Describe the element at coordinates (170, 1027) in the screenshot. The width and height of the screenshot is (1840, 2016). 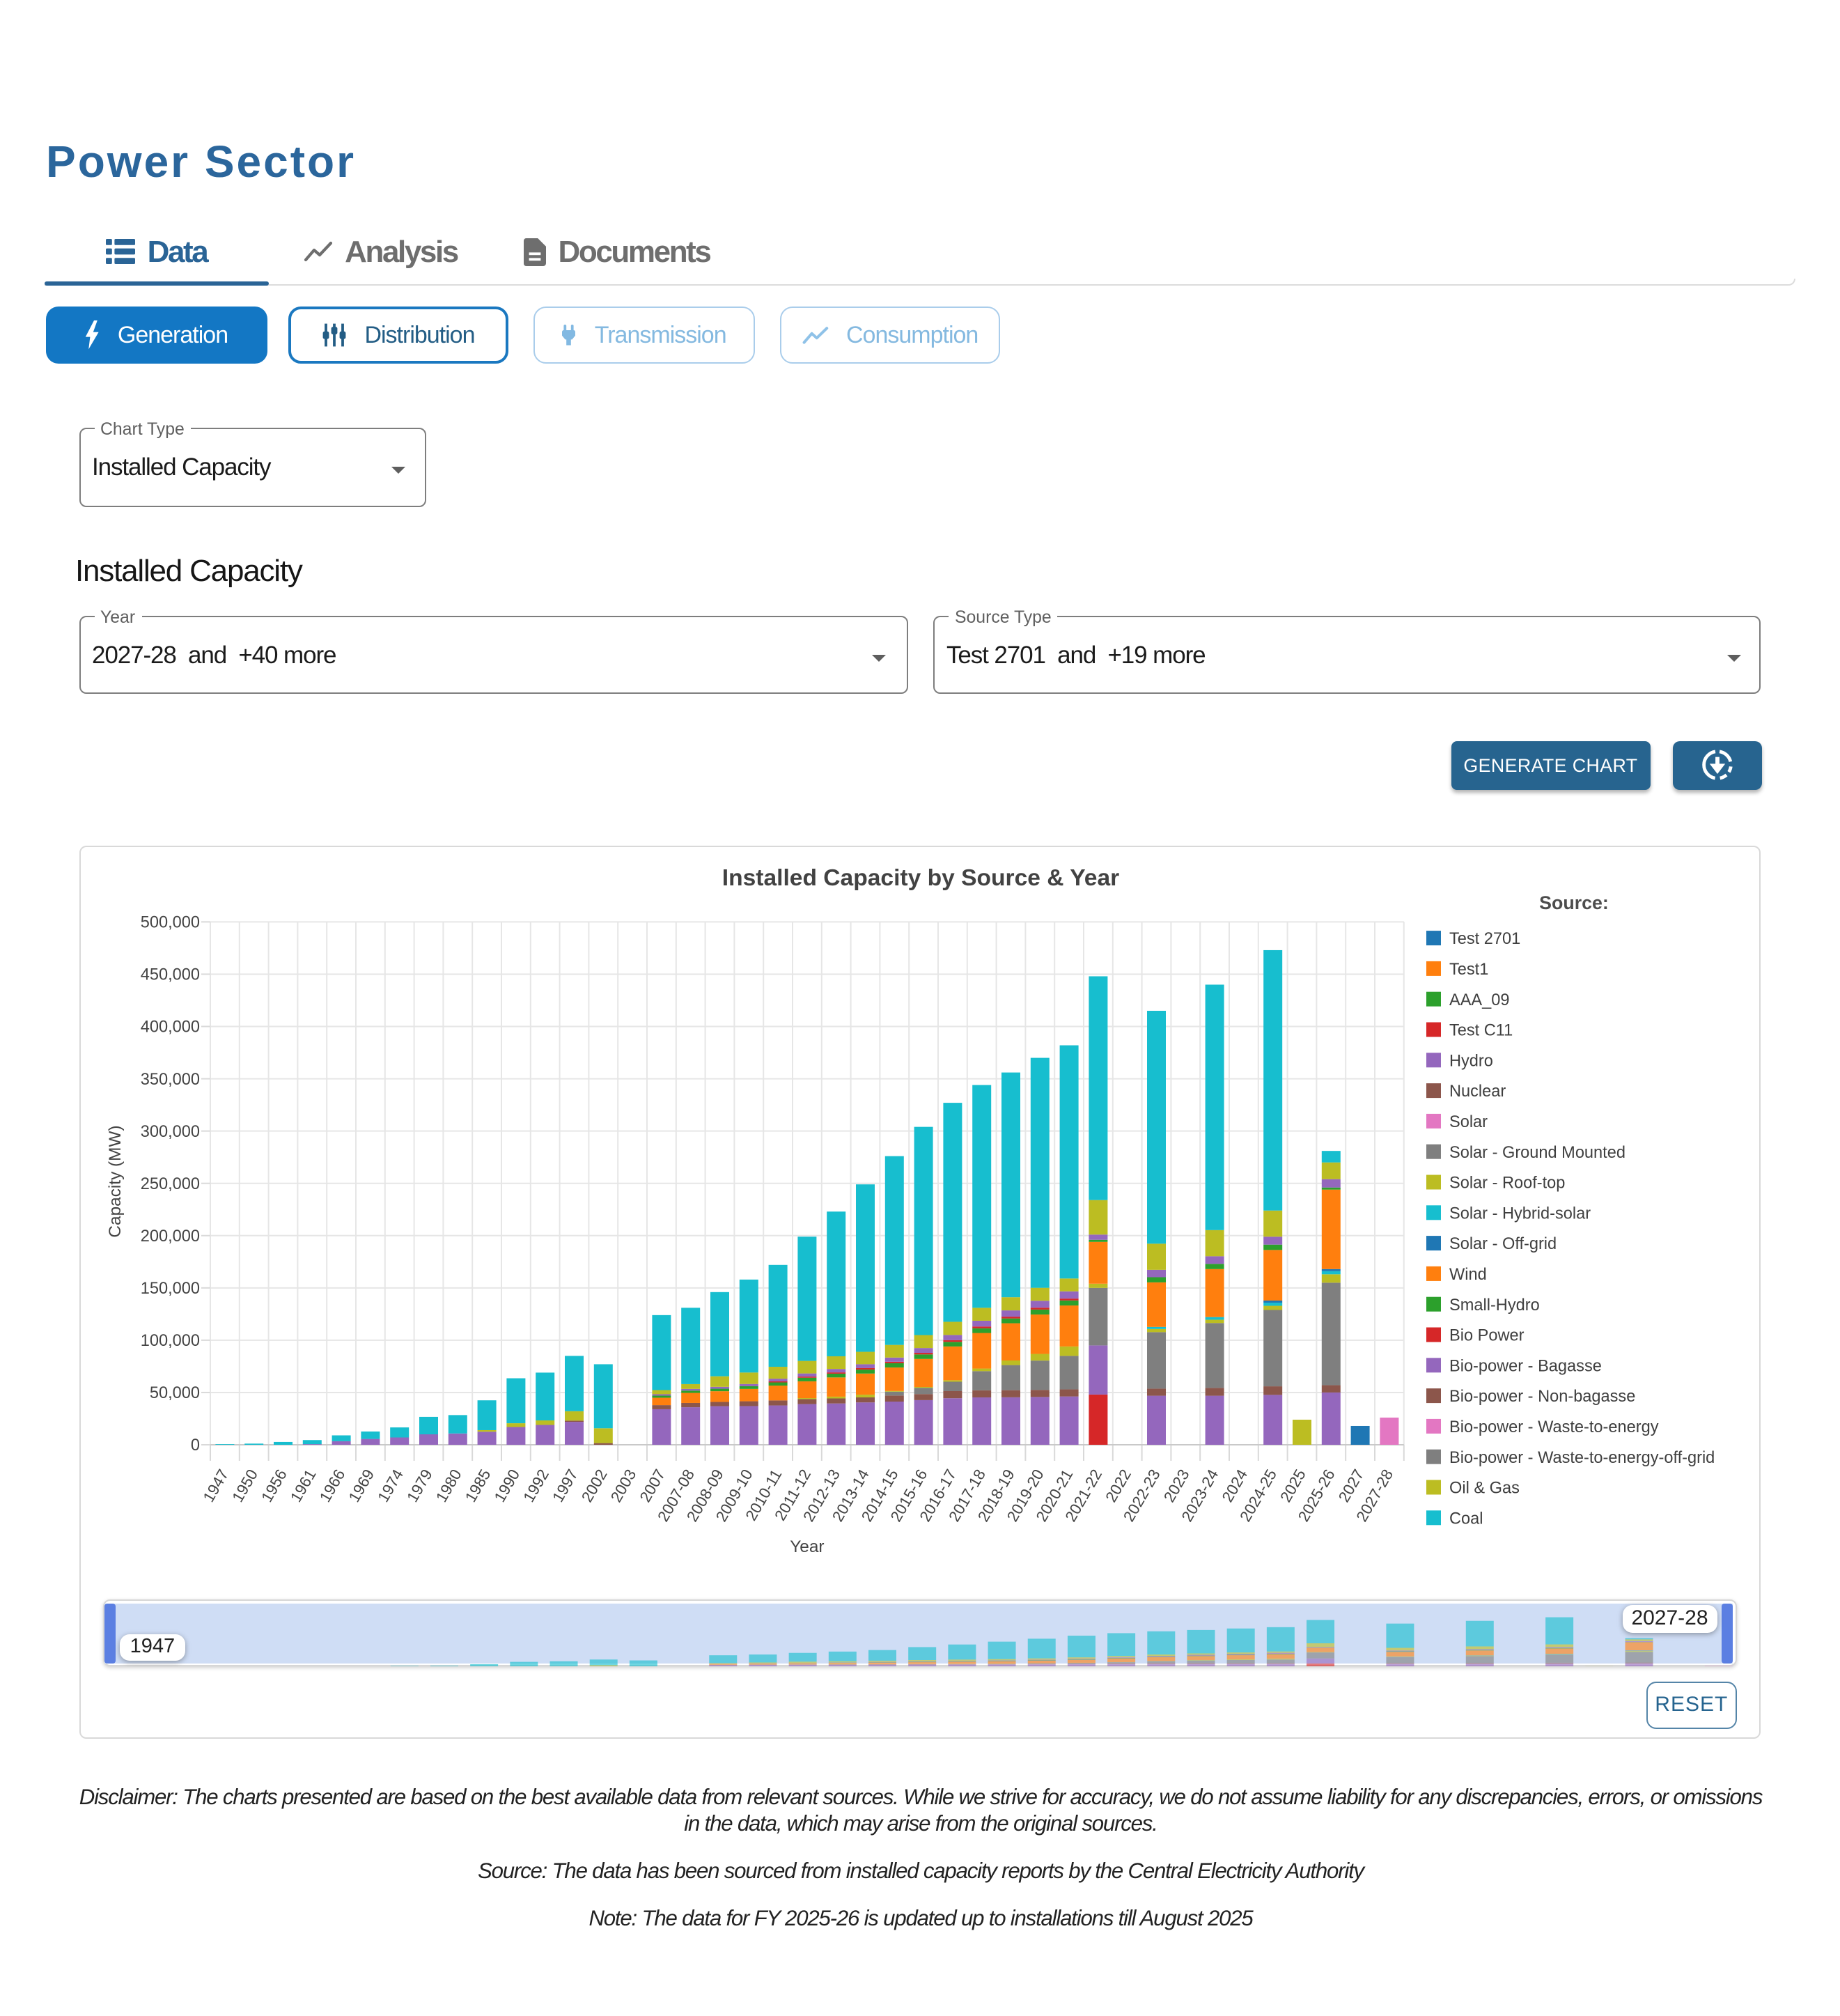
I see `svg-text: 400,000` at that location.